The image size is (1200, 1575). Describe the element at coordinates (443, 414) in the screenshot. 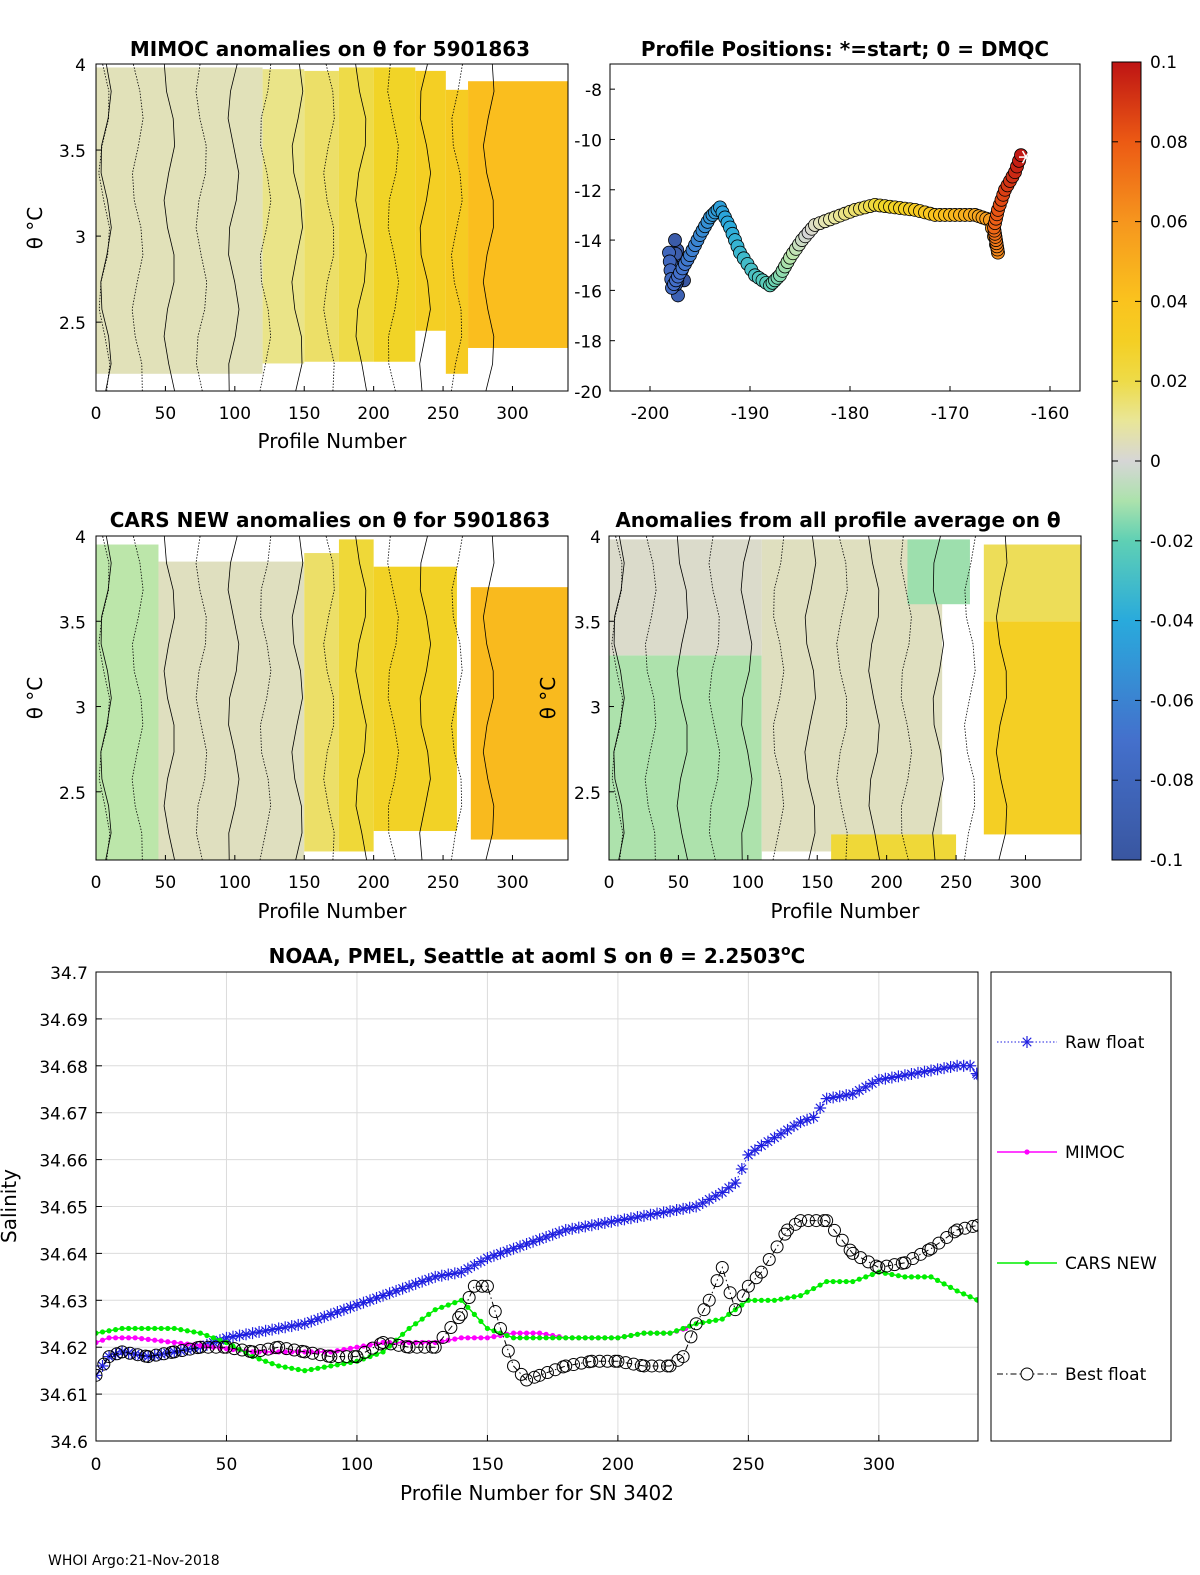

I see `x-tick-label: 250` at that location.